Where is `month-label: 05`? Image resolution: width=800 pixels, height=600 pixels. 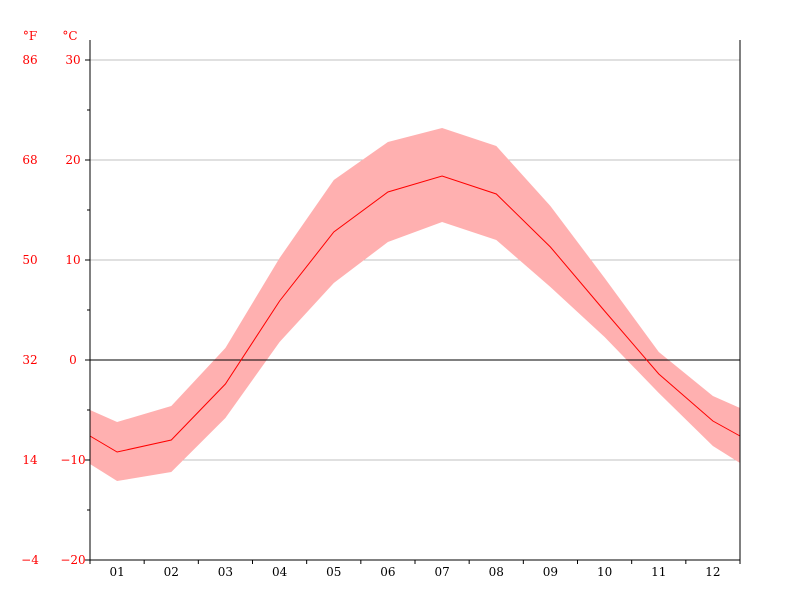 month-label: 05 is located at coordinates (333, 572).